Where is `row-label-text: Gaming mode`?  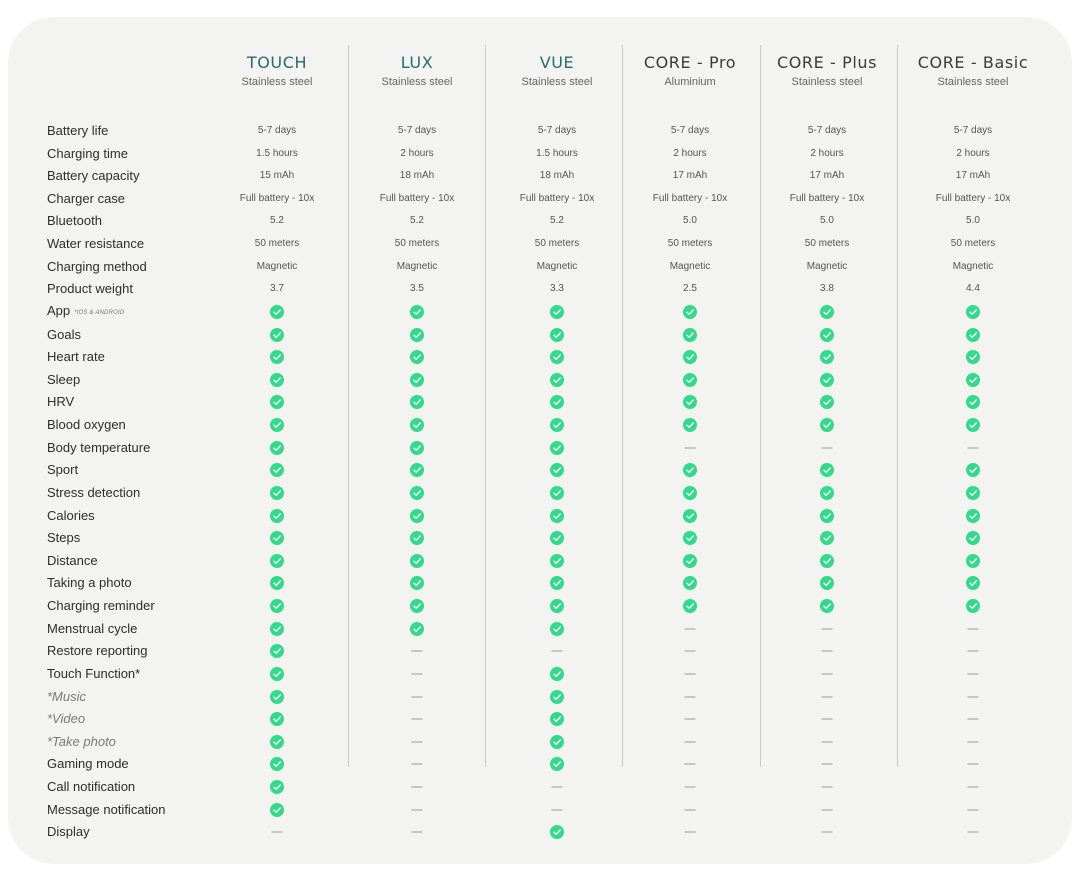
row-label-text: Gaming mode is located at coordinates (88, 764).